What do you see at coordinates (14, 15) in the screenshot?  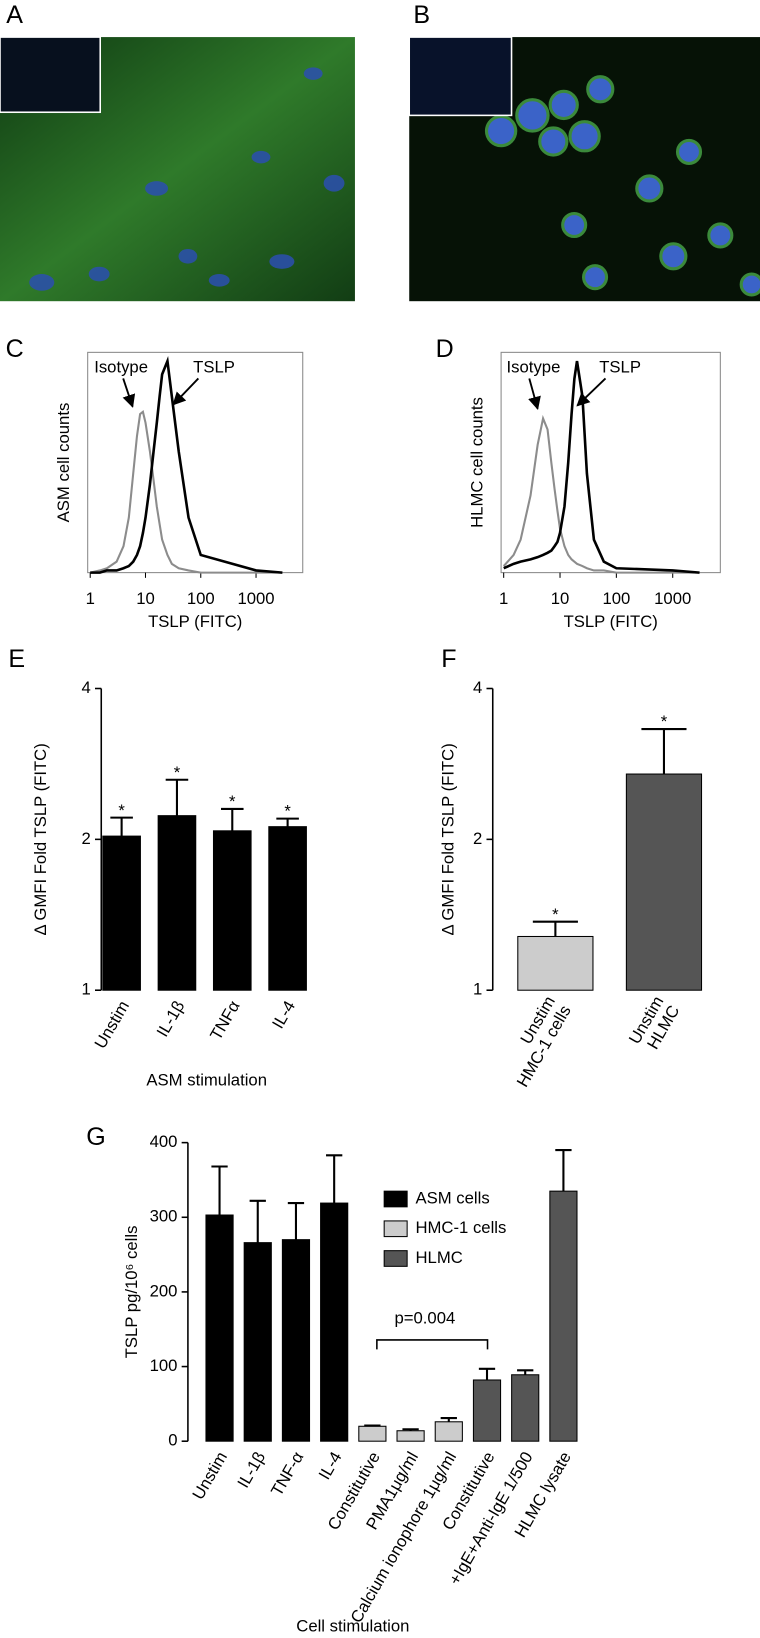 I see `panel-label: A` at bounding box center [14, 15].